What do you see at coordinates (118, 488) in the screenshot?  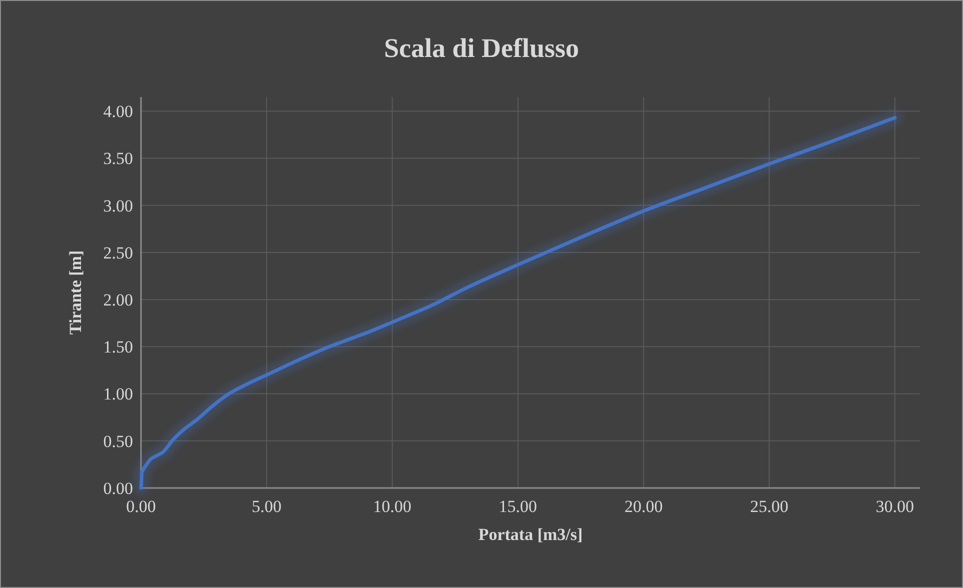 I see `y-tick-label: 0.00` at bounding box center [118, 488].